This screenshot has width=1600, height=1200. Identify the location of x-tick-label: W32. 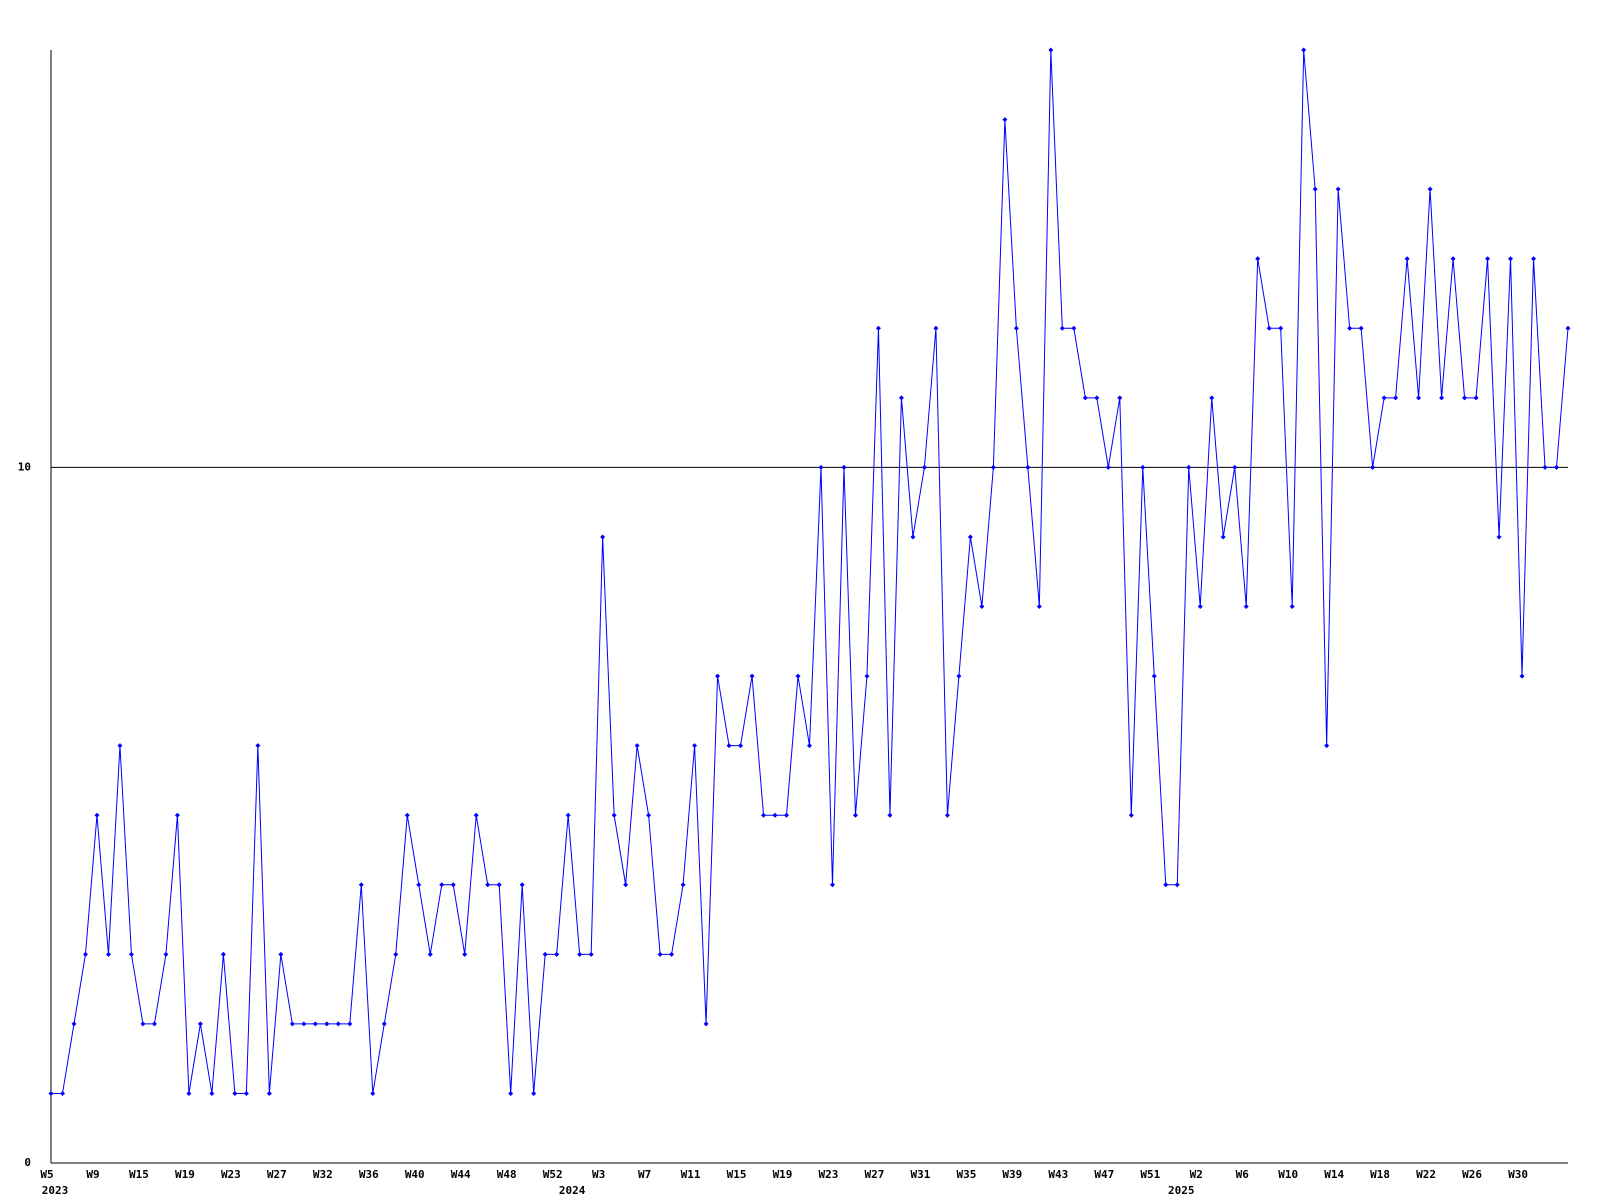
(323, 1174).